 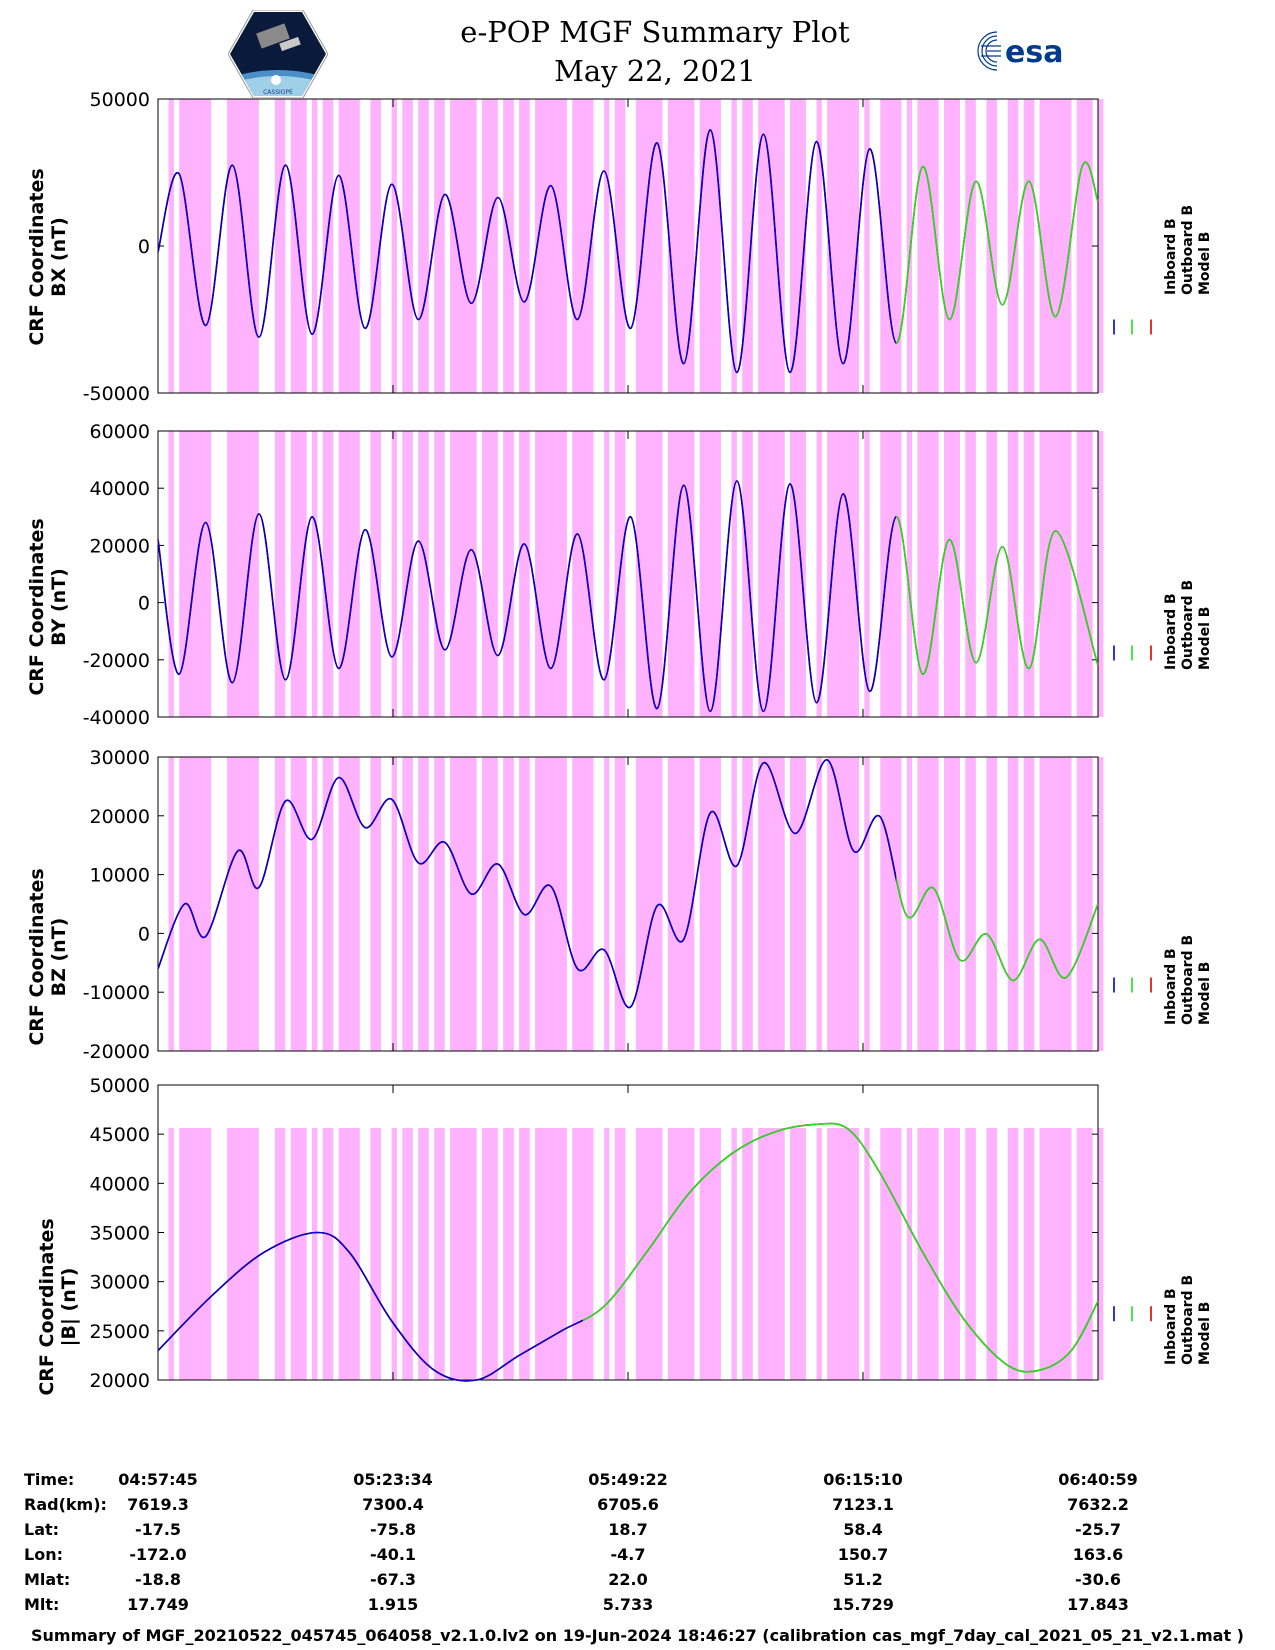 I want to click on panel3-ytick-label-2: 10000, so click(x=120, y=876).